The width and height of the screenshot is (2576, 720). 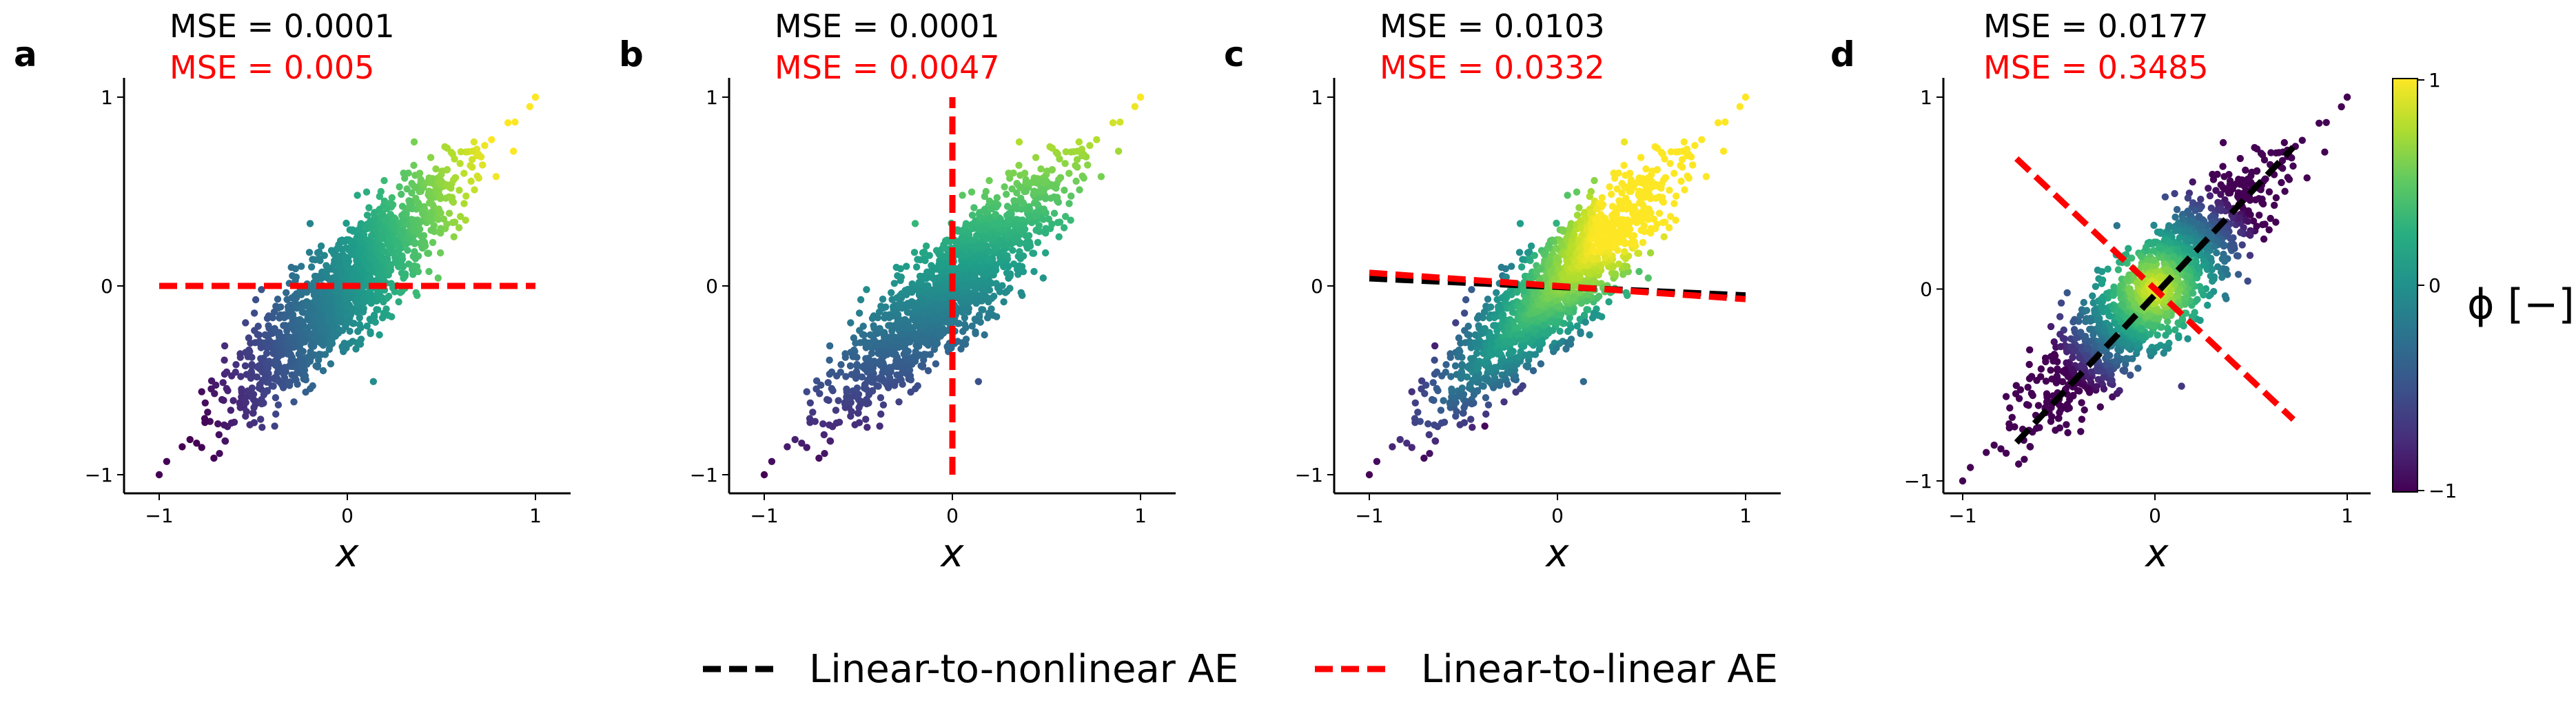 What do you see at coordinates (107, 97) in the screenshot?
I see `y-tick-label: 1` at bounding box center [107, 97].